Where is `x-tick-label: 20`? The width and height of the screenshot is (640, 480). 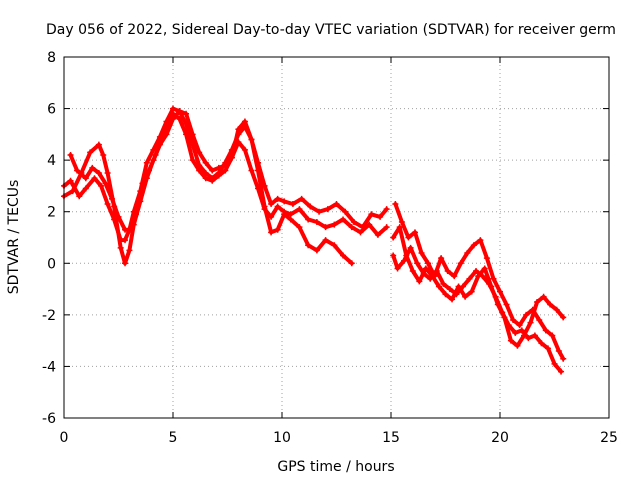
x-tick-label: 20 is located at coordinates (500, 438).